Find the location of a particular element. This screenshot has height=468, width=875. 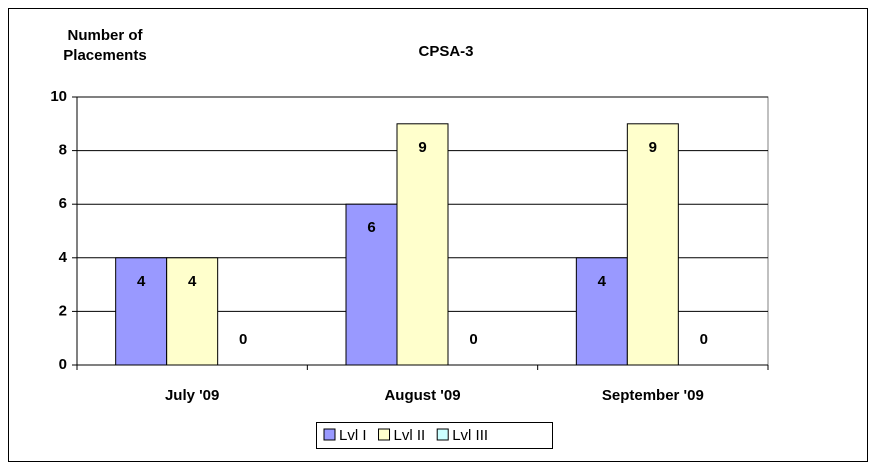

legend-label: Lvl II is located at coordinates (410, 435).